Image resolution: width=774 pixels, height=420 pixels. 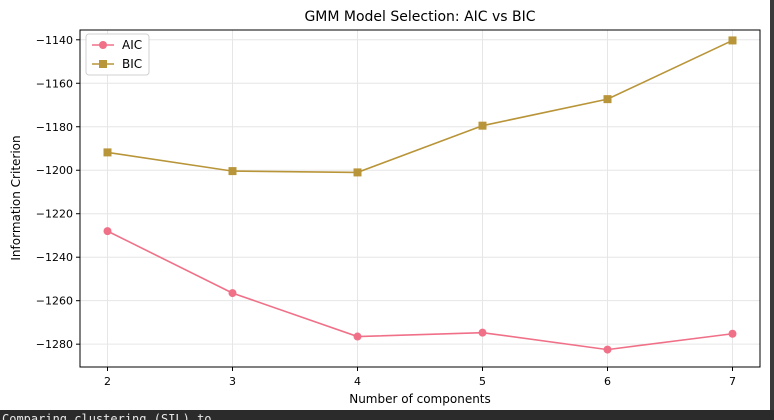 I want to click on y-tick-label: −1280, so click(x=54, y=344).